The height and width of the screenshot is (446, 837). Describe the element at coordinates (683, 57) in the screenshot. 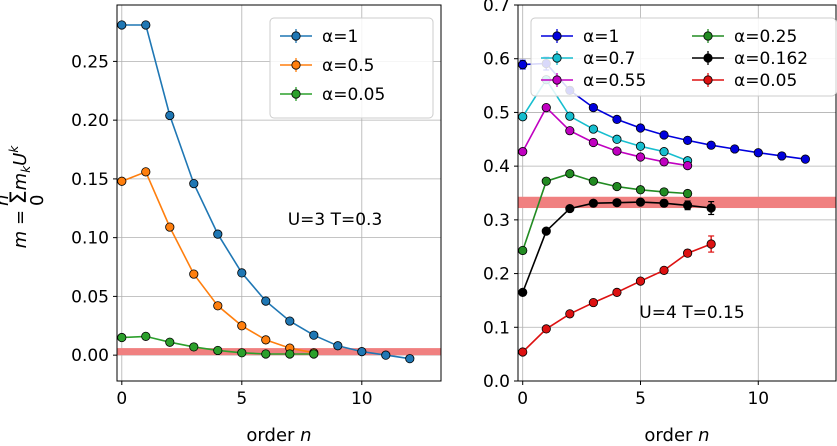

I see `legend-box` at that location.